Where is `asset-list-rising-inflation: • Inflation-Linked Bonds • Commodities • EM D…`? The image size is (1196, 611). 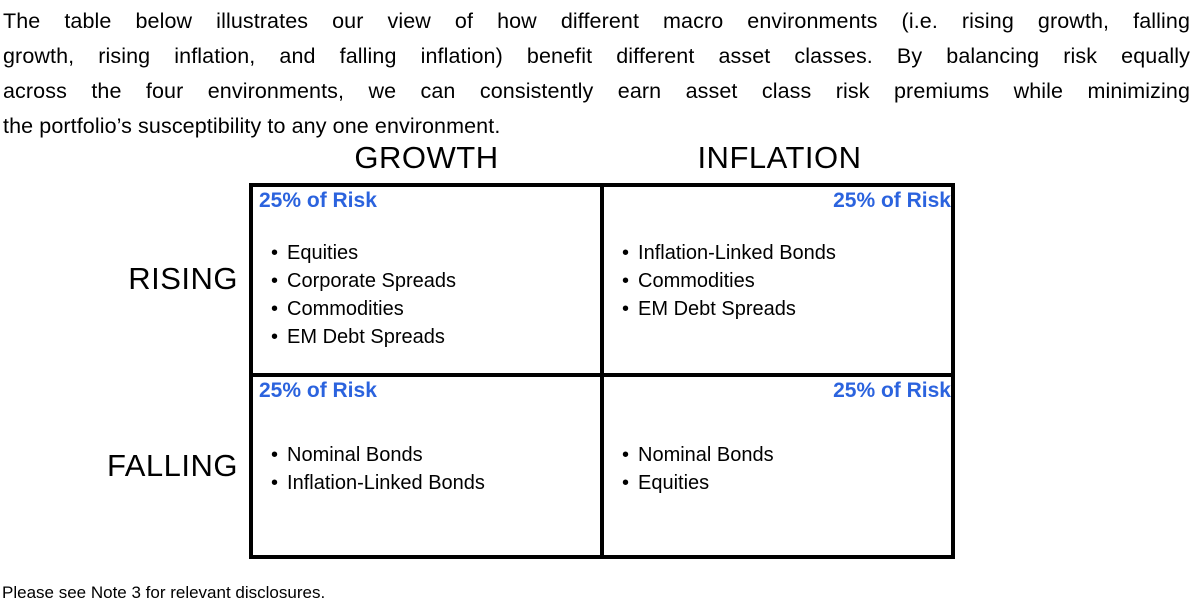 asset-list-rising-inflation: • Inflation-Linked Bonds • Commodities • EM D… is located at coordinates (779, 281).